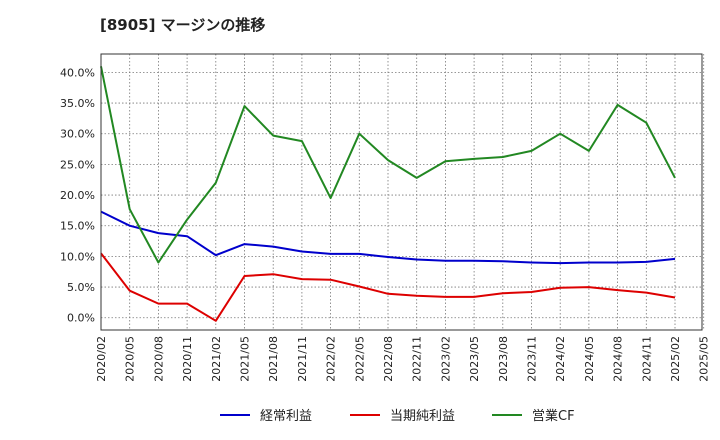 The width and height of the screenshot is (720, 440). Describe the element at coordinates (359, 359) in the screenshot. I see `x-tick-label: 2022/05` at that location.